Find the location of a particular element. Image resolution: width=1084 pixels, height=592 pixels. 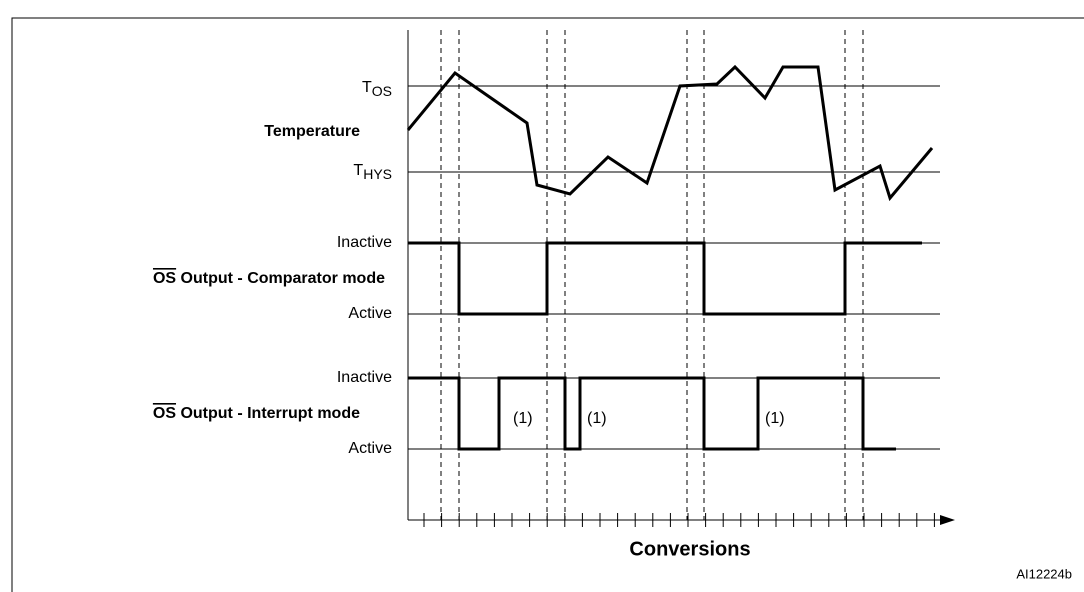

tos-sub: OS is located at coordinates (382, 91).